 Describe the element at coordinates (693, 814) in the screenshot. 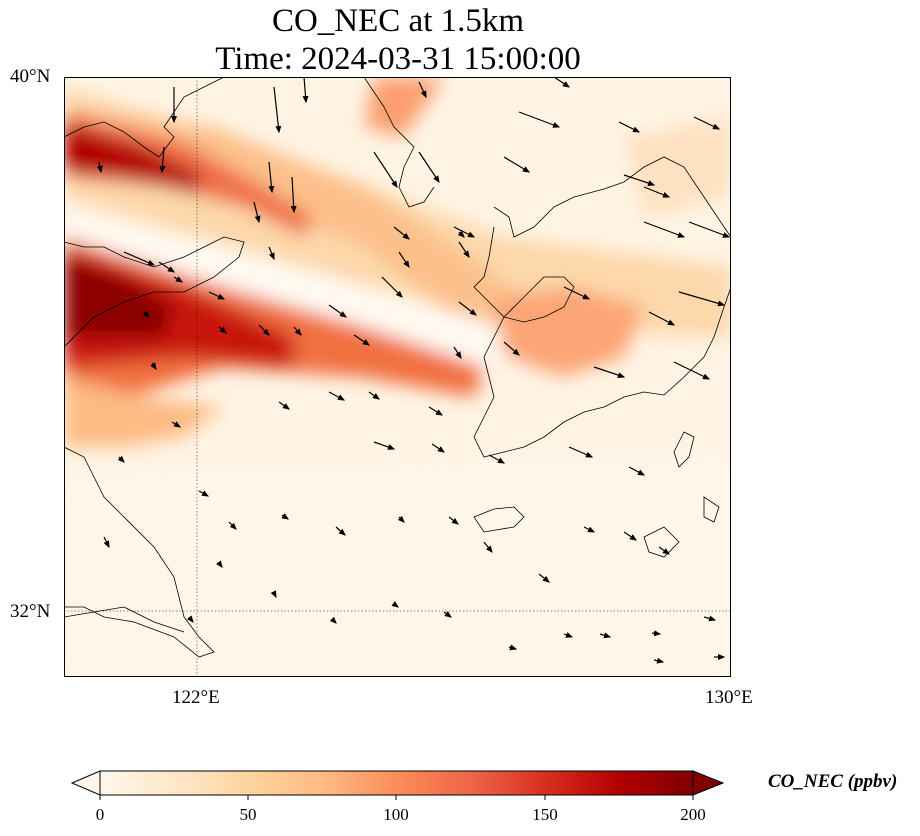

I see `colorbar-tick-200: 200` at that location.